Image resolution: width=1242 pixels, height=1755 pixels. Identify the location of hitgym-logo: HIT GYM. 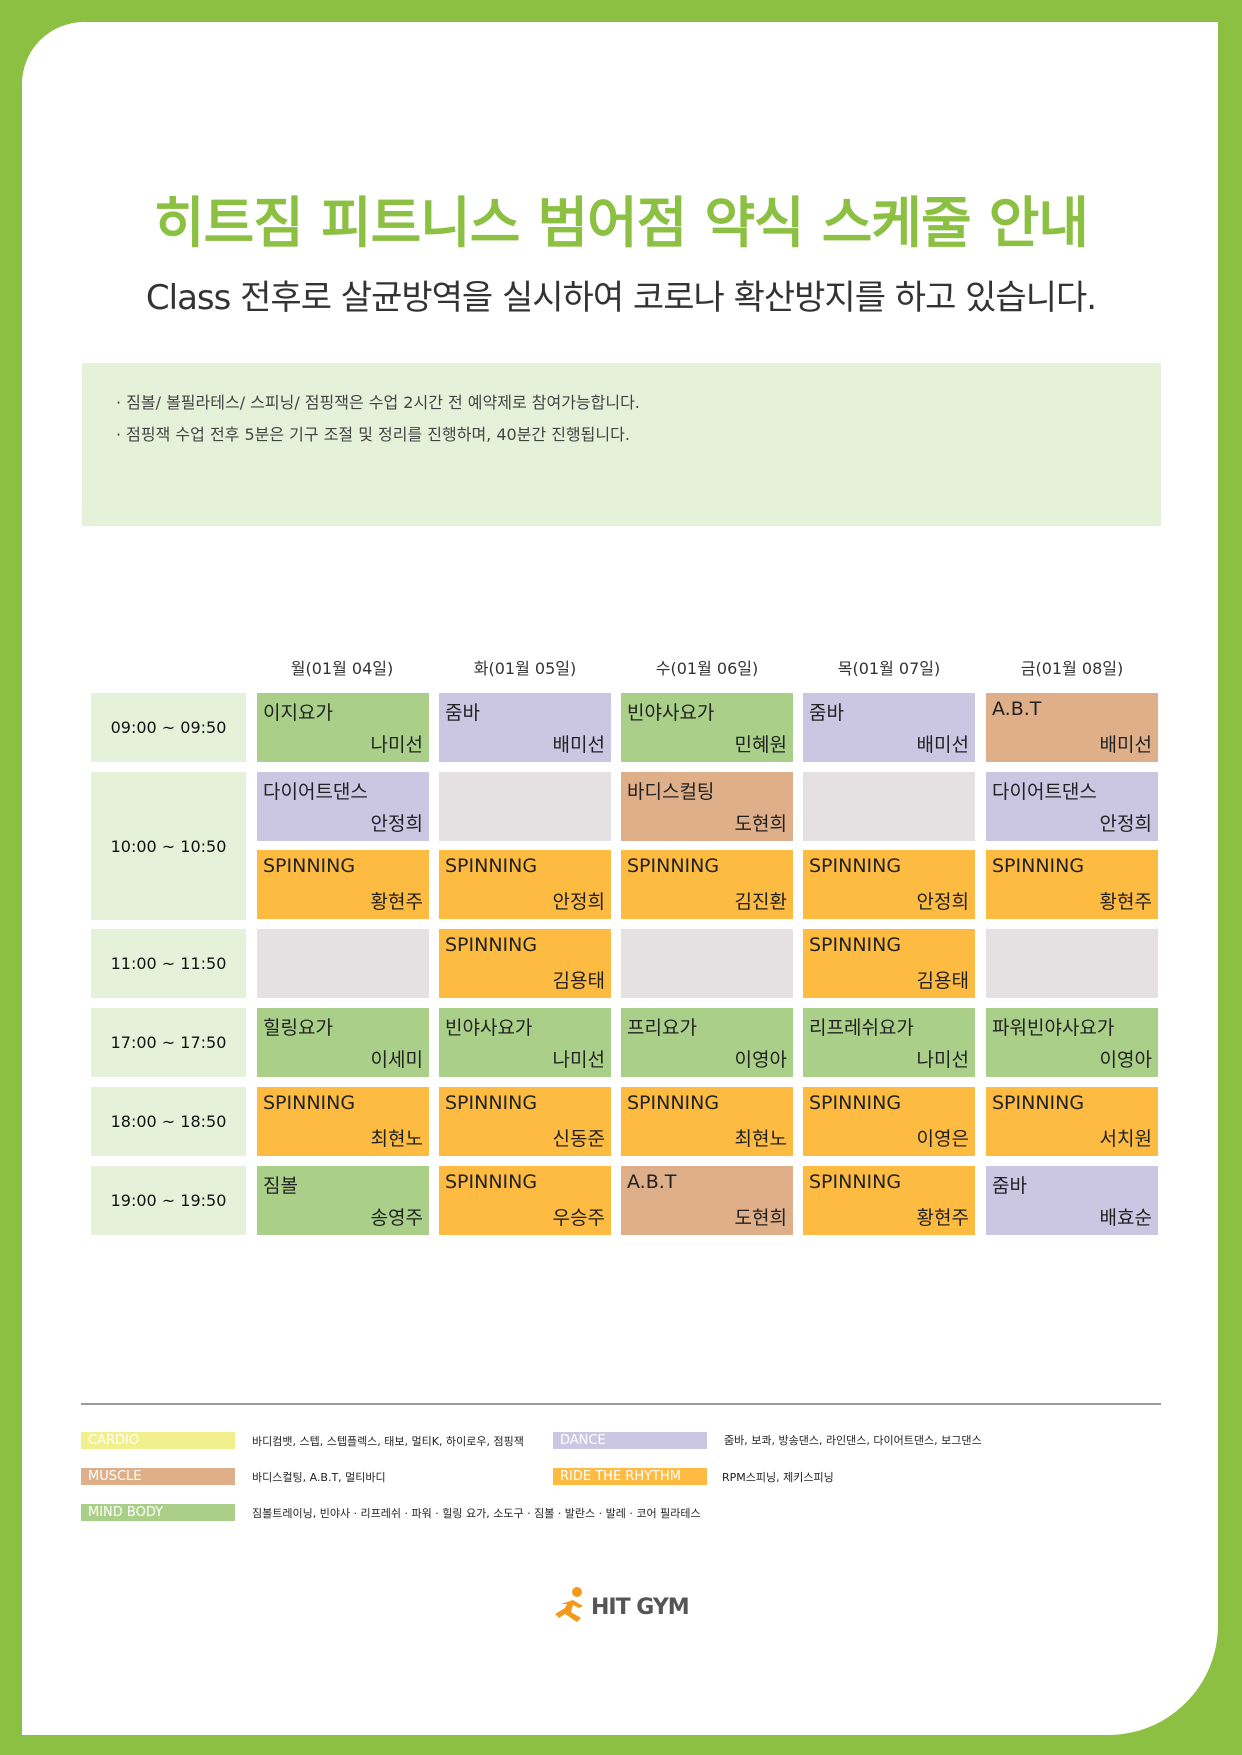
(623, 1606).